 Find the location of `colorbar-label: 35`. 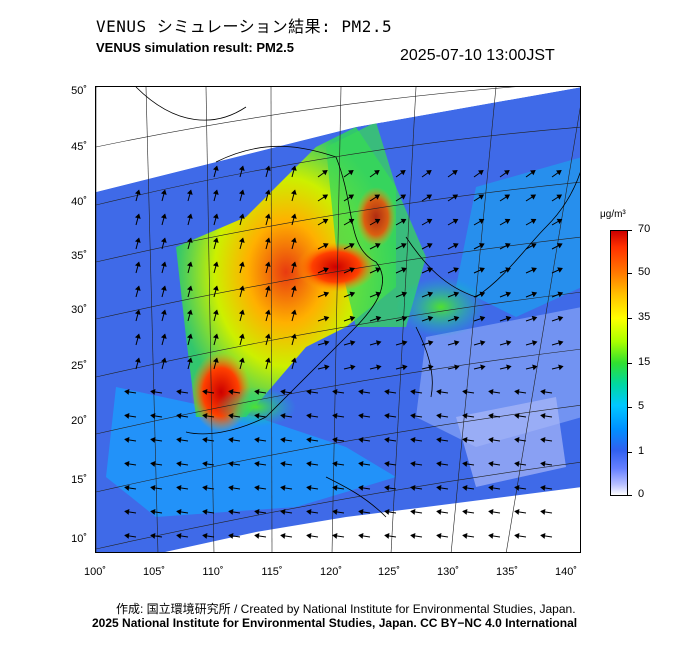

colorbar-label: 35 is located at coordinates (644, 317).